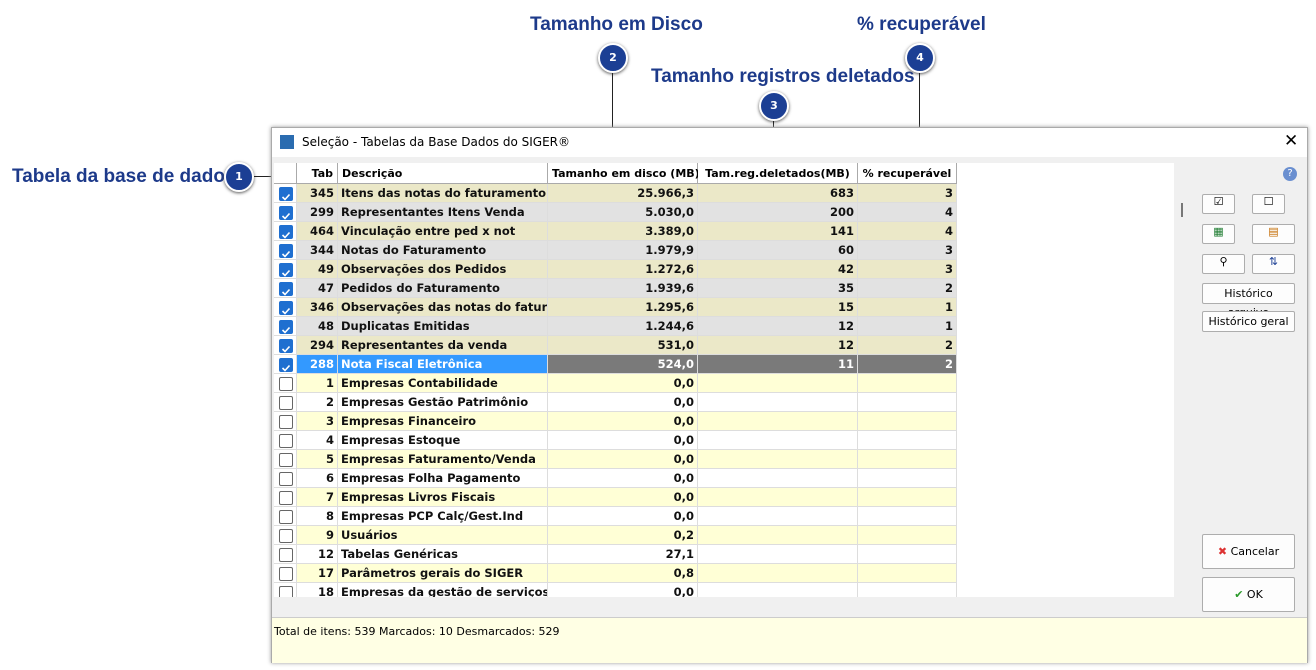 The image size is (1316, 670). I want to click on help-icon: ?, so click(1290, 174).